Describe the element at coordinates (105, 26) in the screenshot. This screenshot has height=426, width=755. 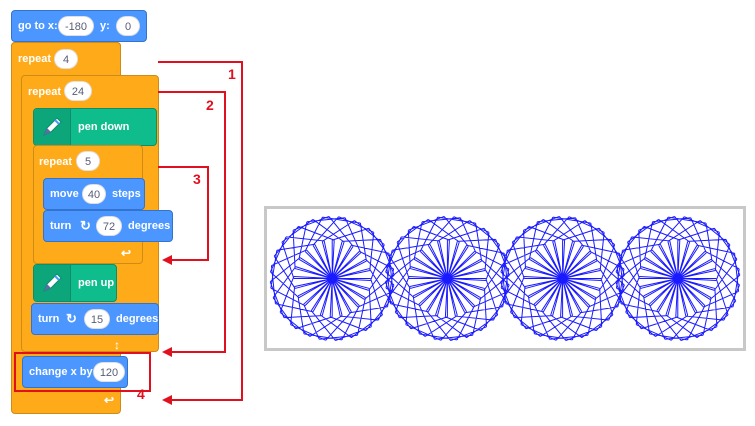
I see `go-to-y-label: y:` at that location.